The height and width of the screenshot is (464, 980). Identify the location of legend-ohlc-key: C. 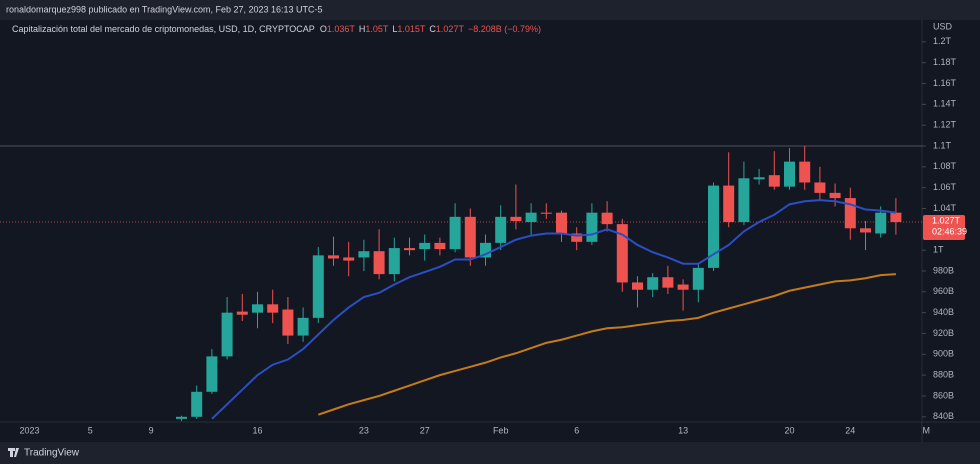
(432, 29).